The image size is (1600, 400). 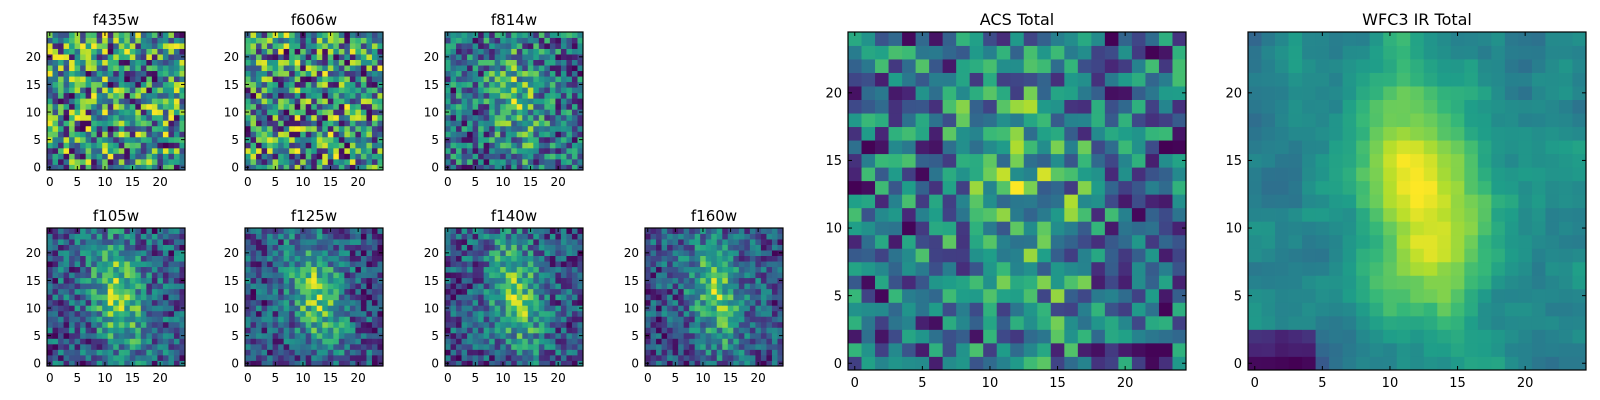 What do you see at coordinates (730, 378) in the screenshot?
I see `x-tick-label: 15` at bounding box center [730, 378].